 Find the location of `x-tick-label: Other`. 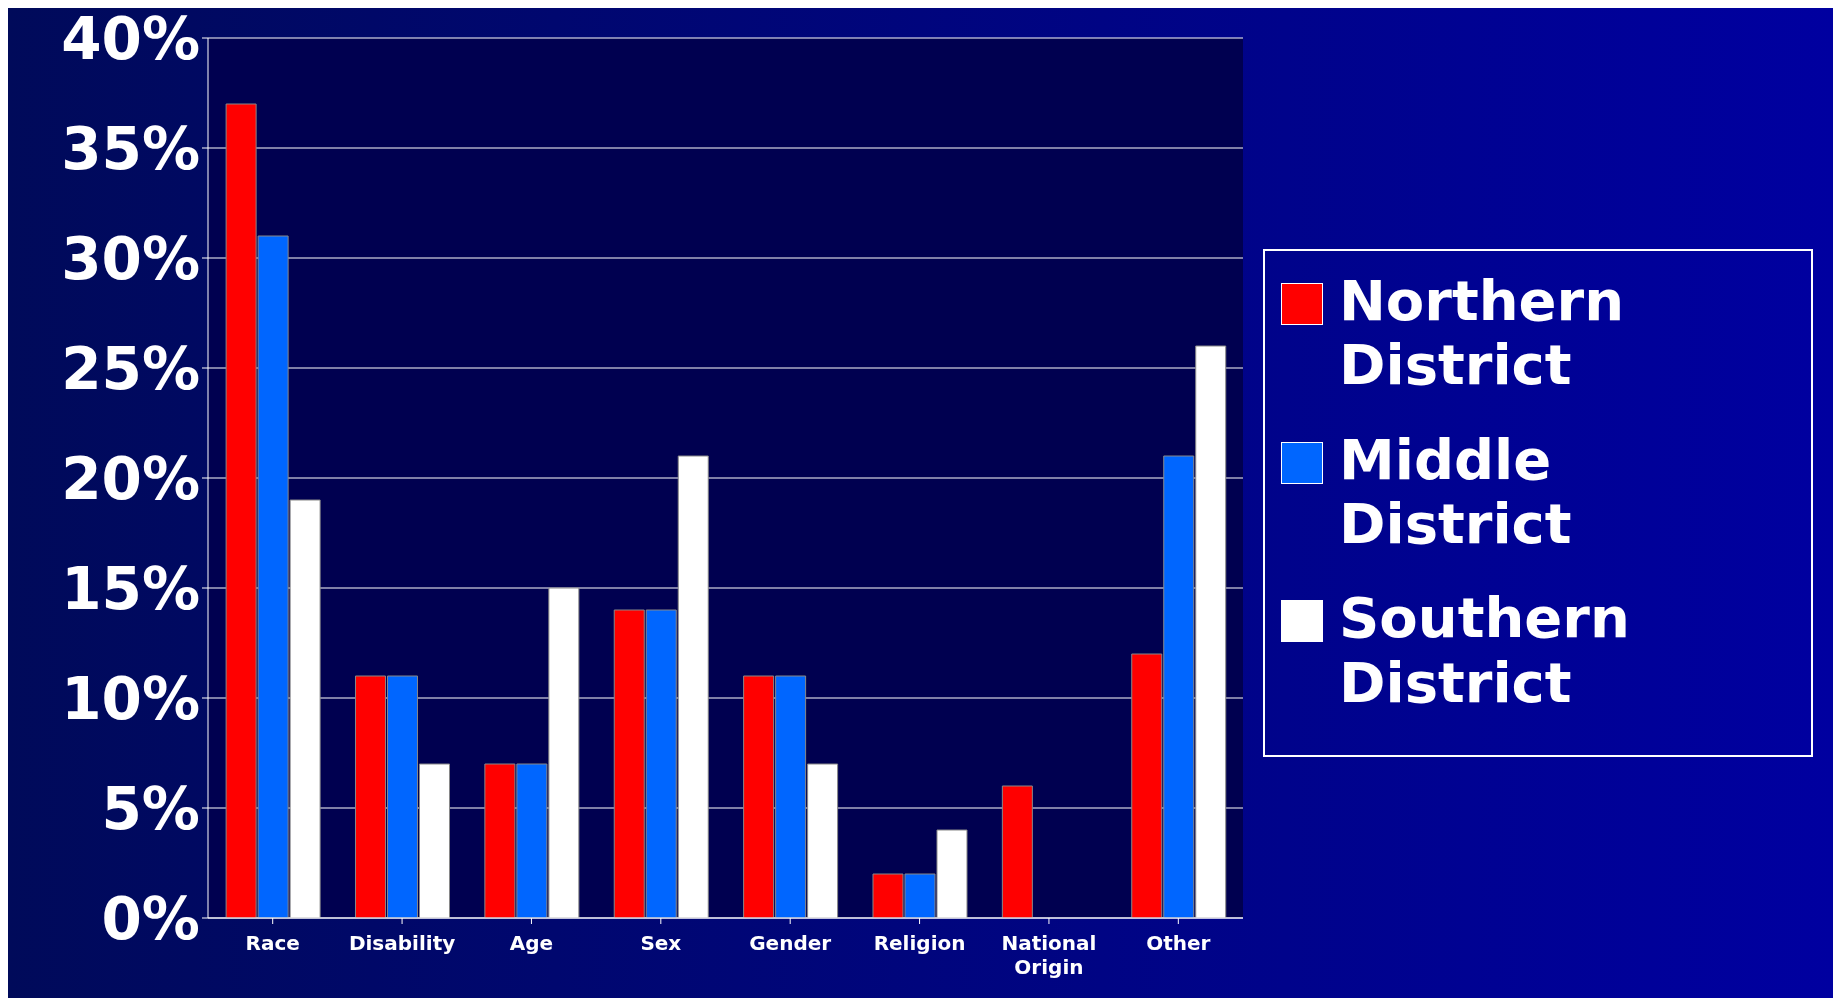

x-tick-label: Other is located at coordinates (1178, 943).